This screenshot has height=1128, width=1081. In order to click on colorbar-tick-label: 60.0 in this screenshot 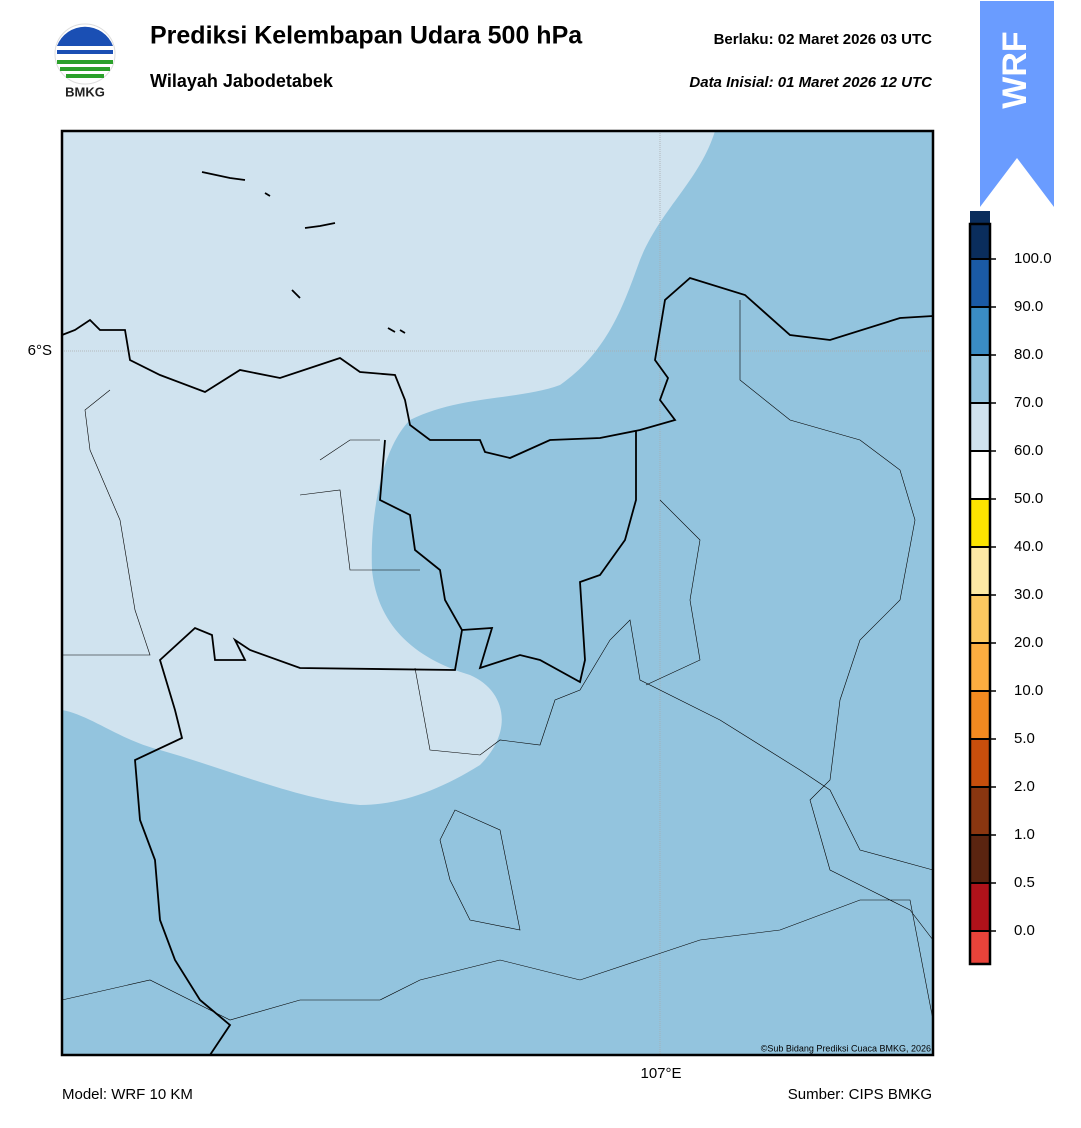, I will do `click(1028, 450)`.